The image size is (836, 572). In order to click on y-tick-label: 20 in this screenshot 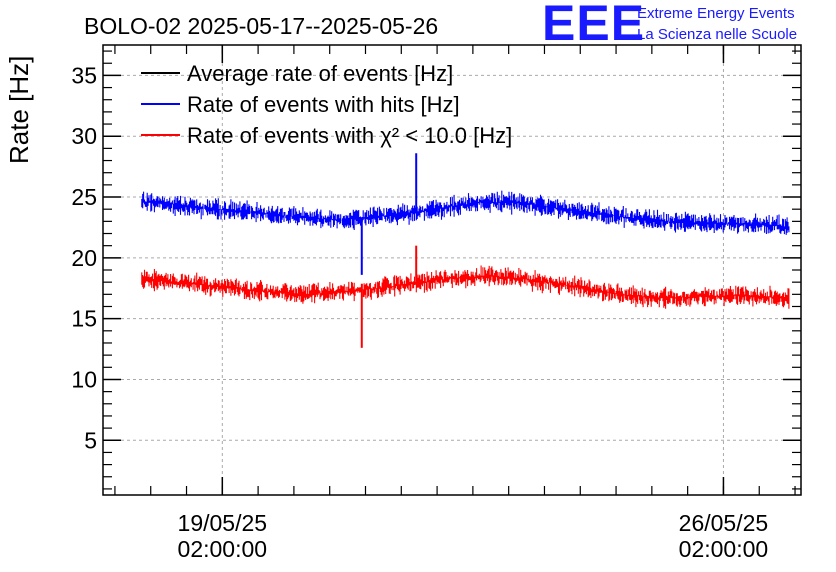, I will do `click(84, 258)`.